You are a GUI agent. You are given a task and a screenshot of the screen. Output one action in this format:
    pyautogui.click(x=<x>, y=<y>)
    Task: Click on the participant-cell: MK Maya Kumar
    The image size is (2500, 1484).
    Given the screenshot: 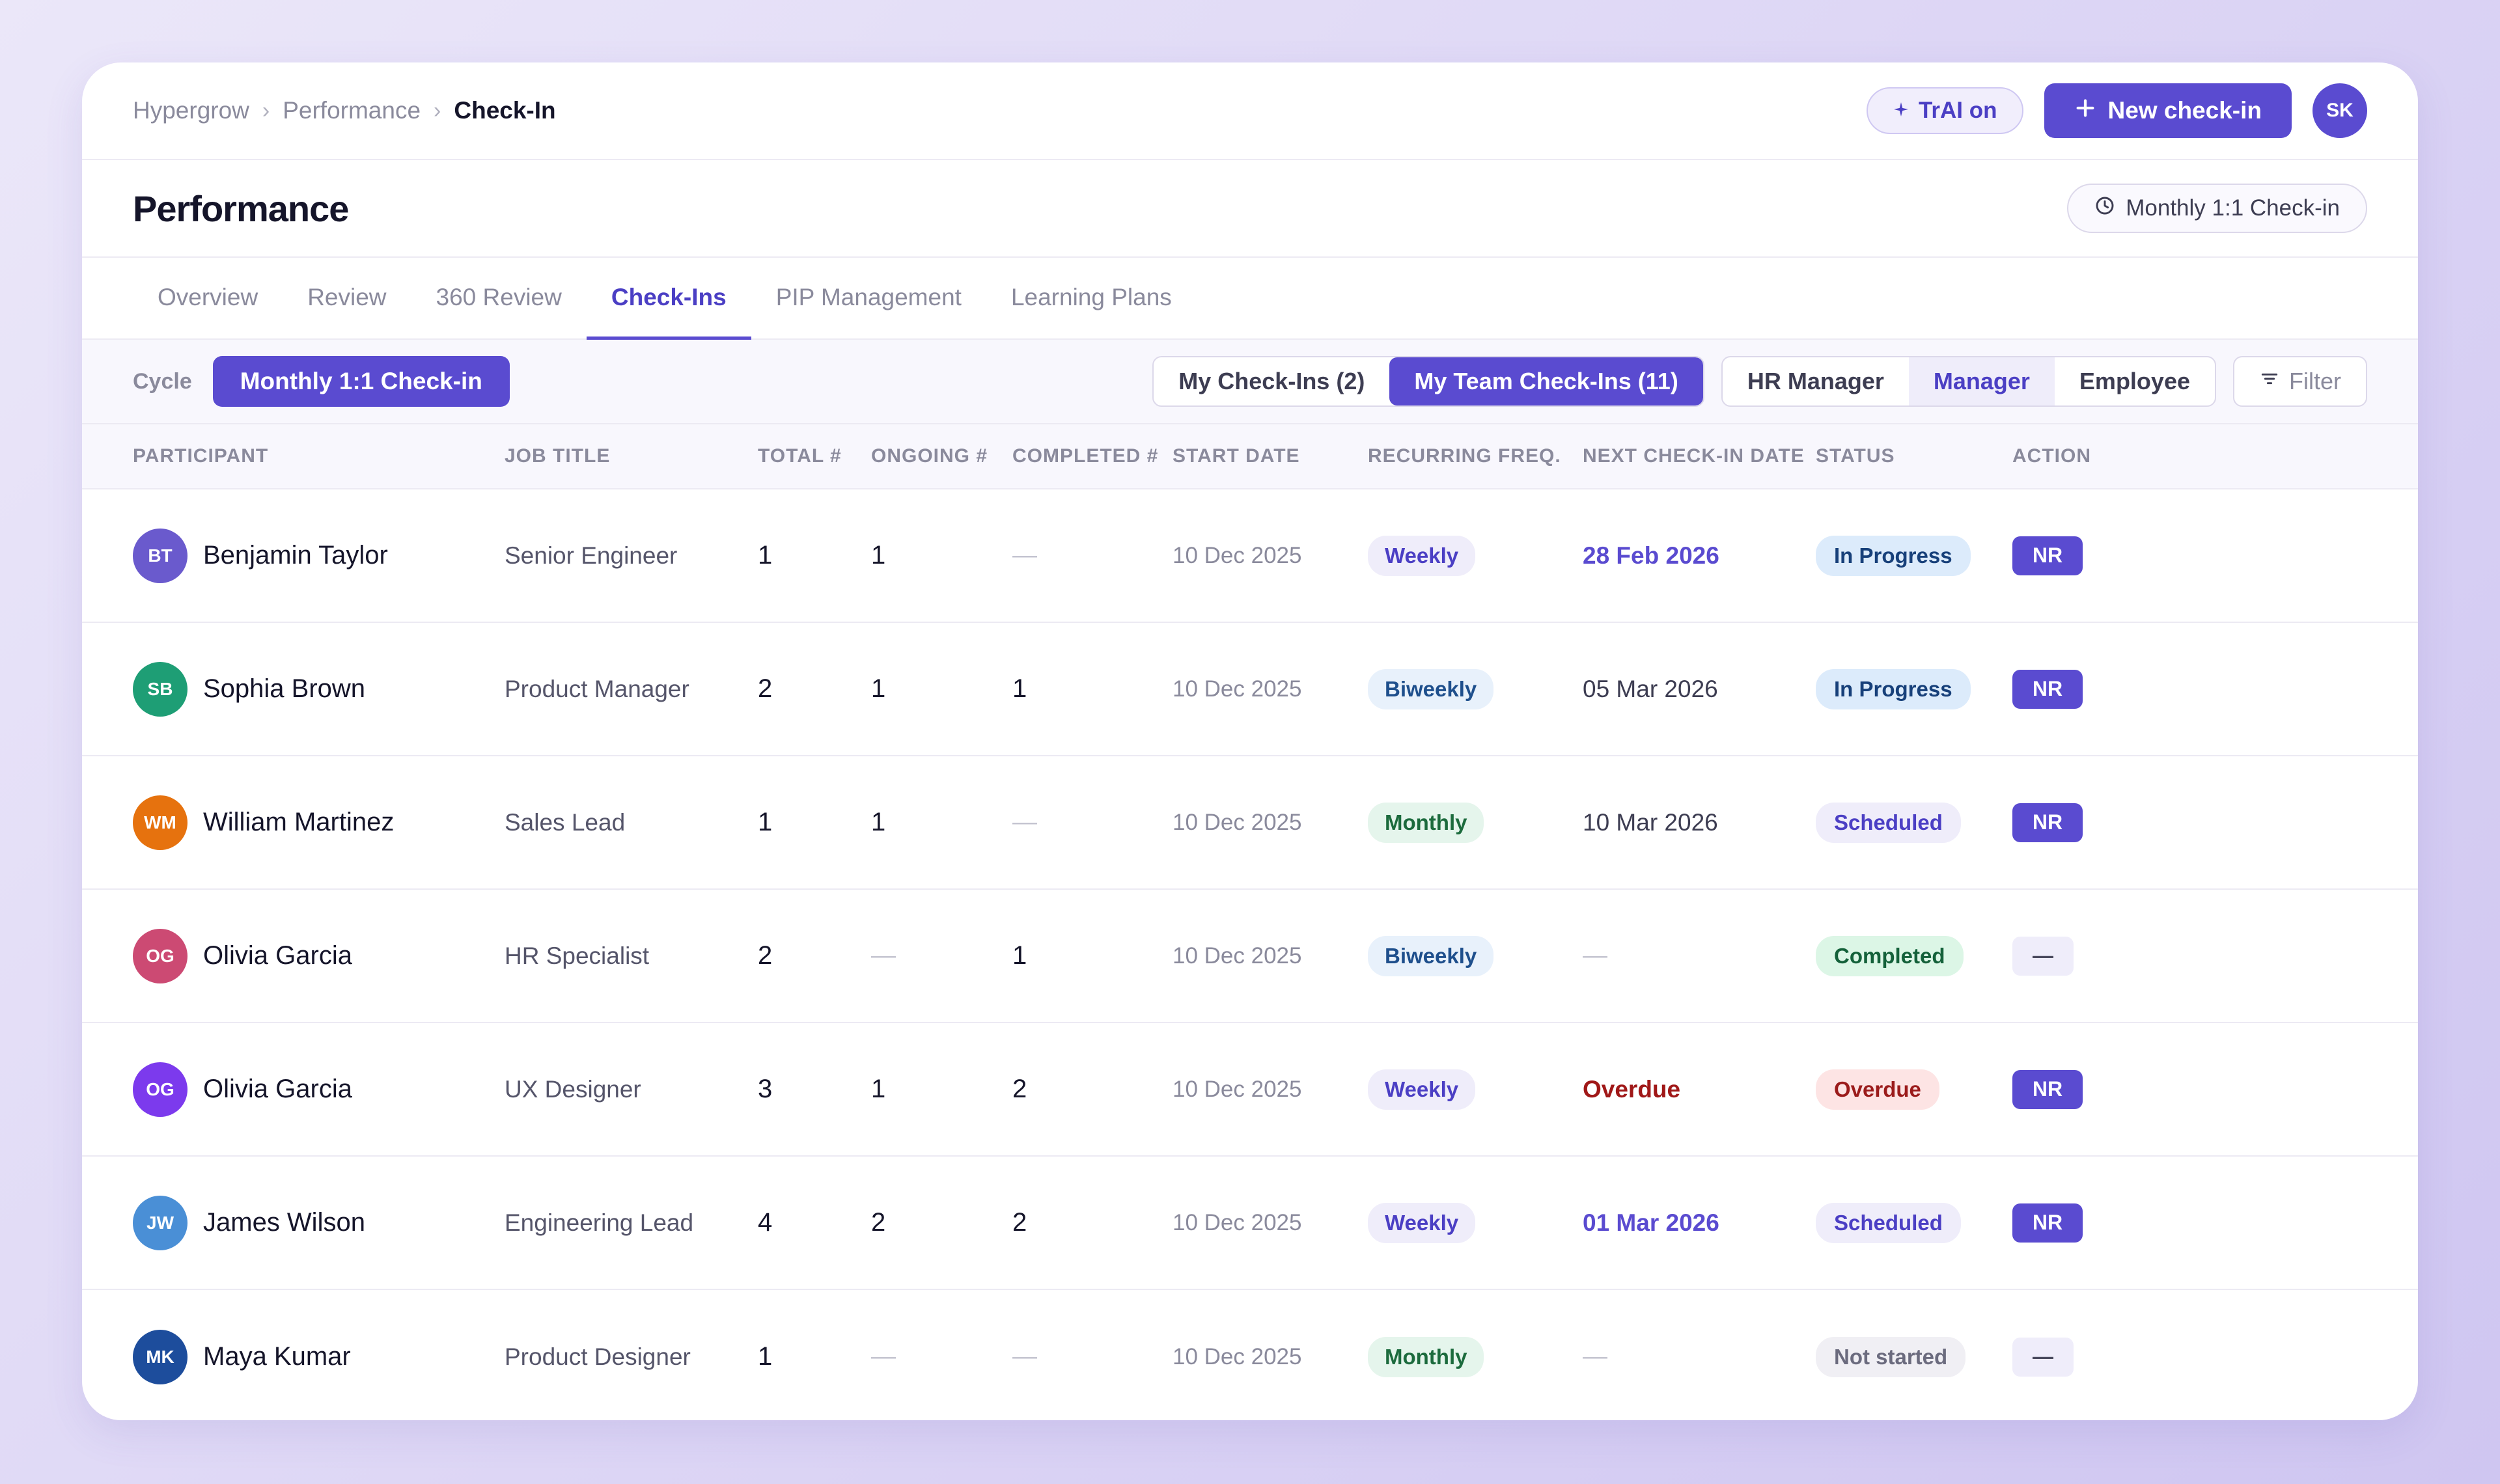 What is the action you would take?
    pyautogui.click(x=319, y=1356)
    